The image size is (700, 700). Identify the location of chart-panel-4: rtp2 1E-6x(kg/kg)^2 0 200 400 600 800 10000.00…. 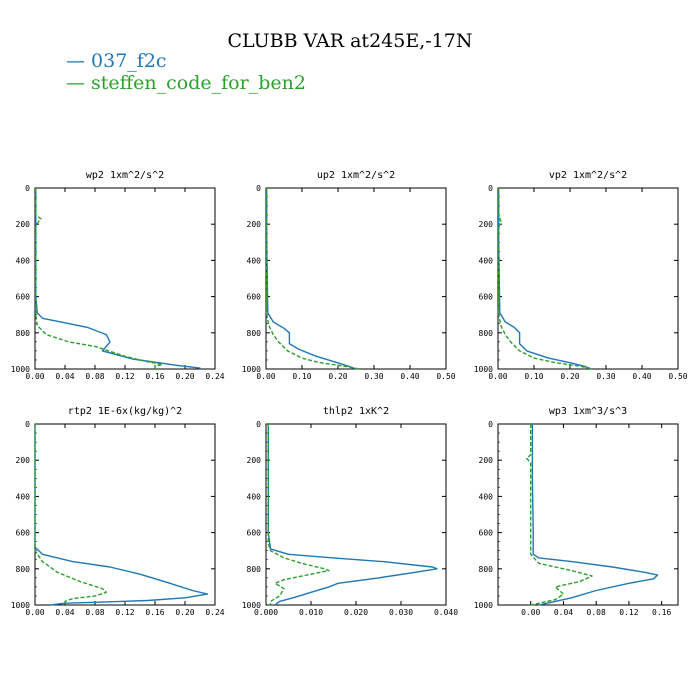
(118, 511).